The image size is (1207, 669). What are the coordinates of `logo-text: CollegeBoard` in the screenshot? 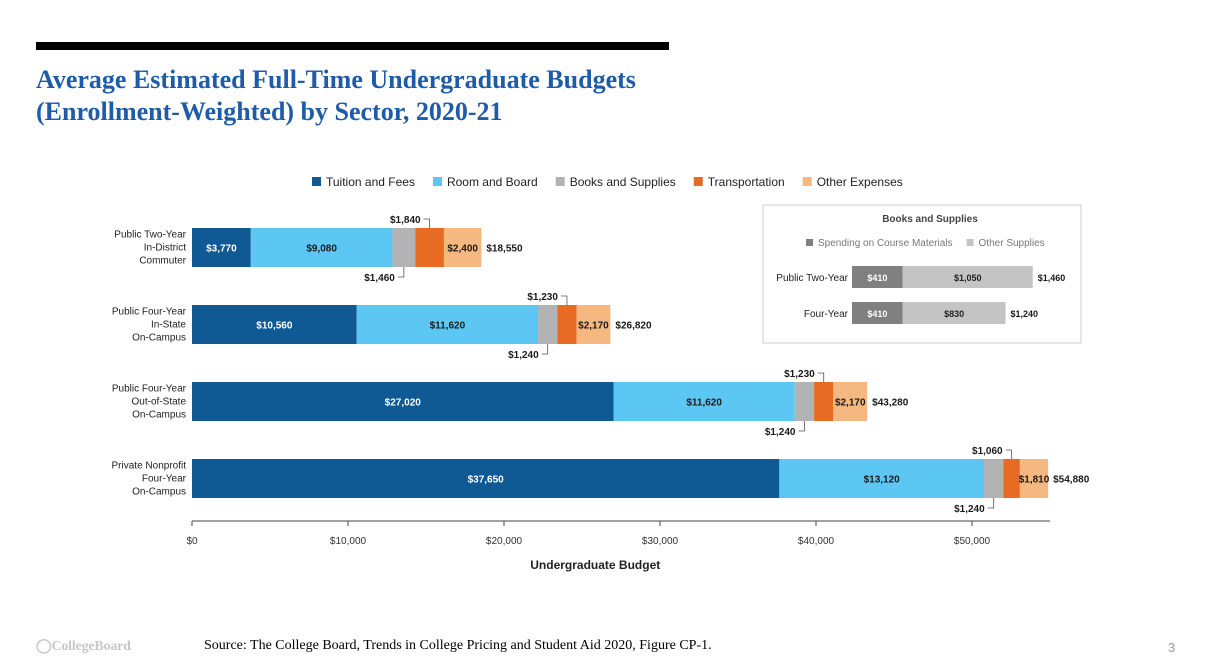 It's located at (91, 646).